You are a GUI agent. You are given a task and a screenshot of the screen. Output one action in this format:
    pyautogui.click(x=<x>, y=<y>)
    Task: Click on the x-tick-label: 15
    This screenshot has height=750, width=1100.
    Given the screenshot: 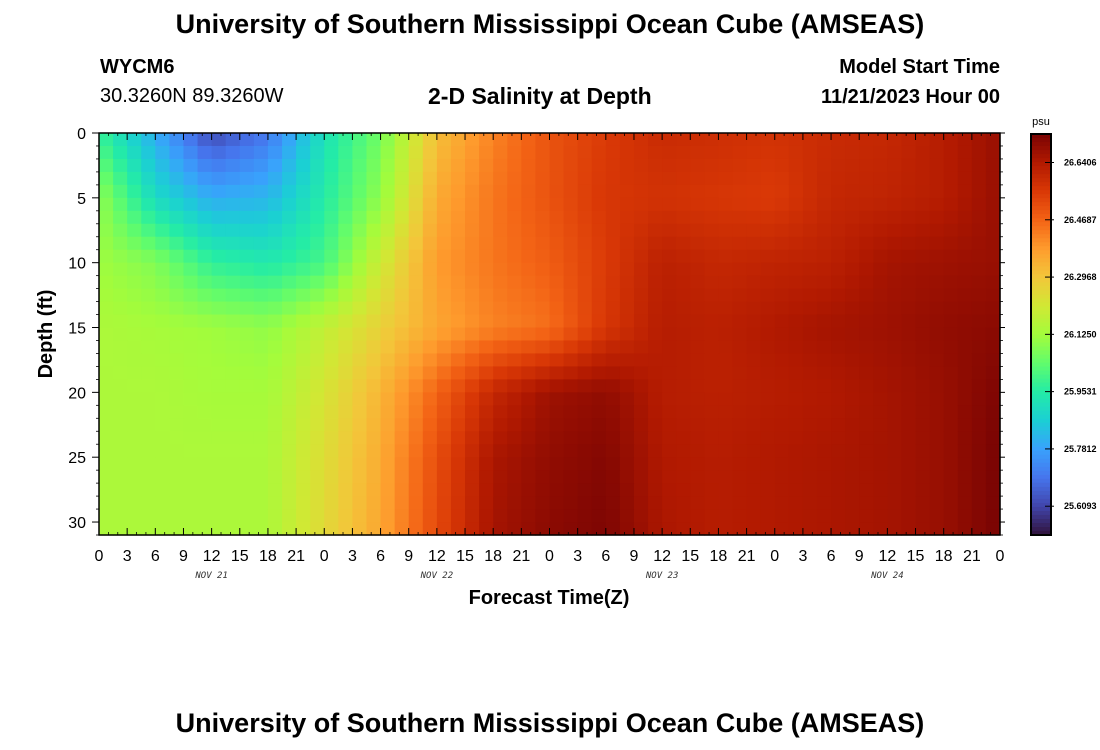 What is the action you would take?
    pyautogui.click(x=240, y=556)
    